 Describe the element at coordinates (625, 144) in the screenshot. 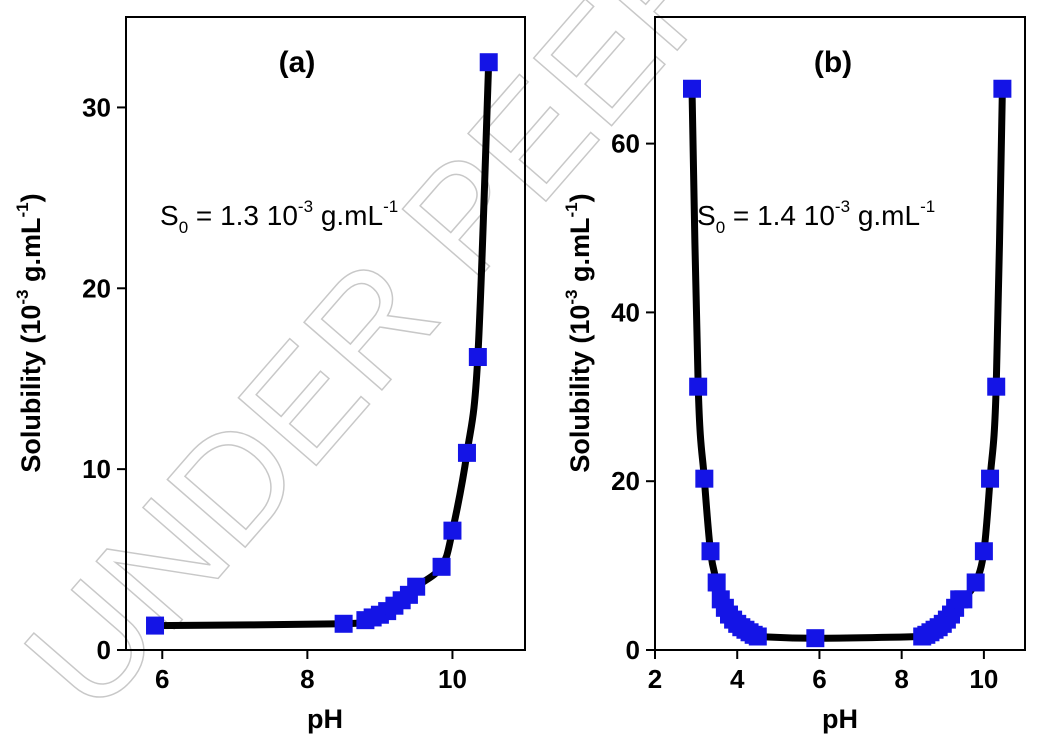

I see `y-tick-label: 60` at that location.